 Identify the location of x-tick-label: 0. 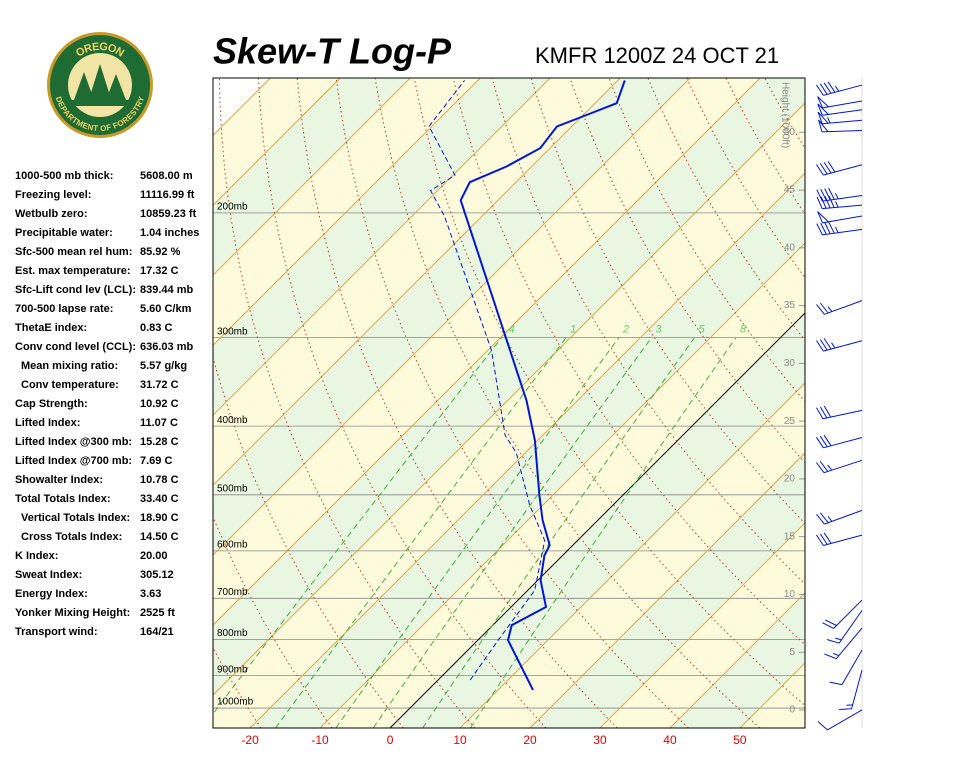
(390, 740).